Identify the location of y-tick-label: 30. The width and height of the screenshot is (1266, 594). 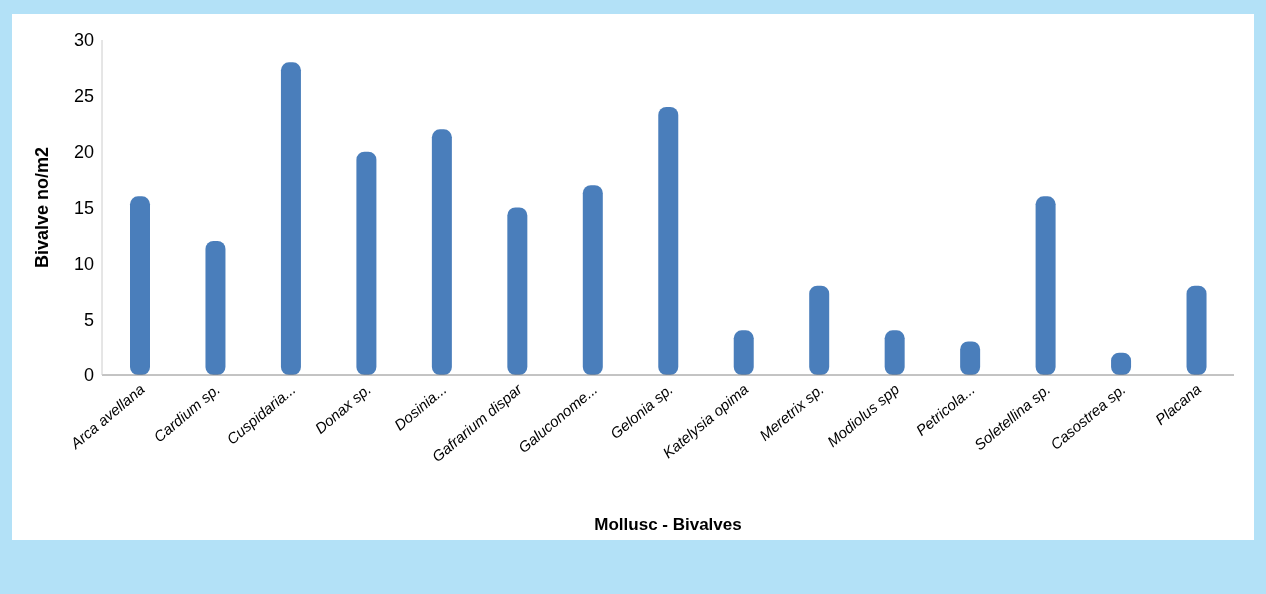
(83, 40).